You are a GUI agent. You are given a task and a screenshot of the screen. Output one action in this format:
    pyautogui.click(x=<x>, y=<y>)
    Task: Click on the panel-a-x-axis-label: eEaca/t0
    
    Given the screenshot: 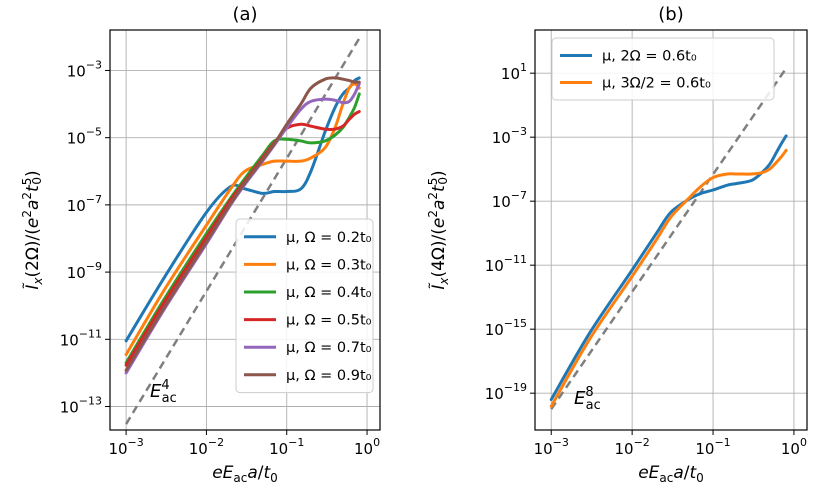 What is the action you would take?
    pyautogui.click(x=245, y=474)
    